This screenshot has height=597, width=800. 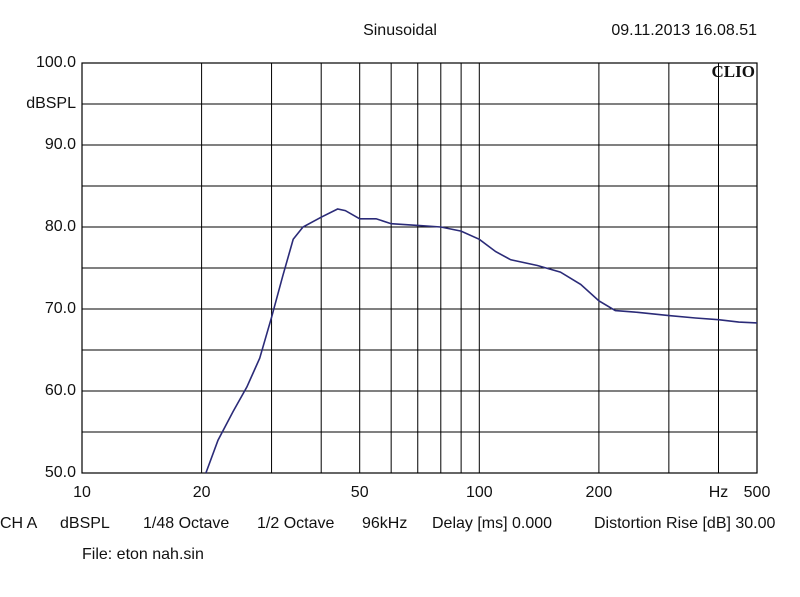 What do you see at coordinates (685, 523) in the screenshot?
I see `footer-item: Distortion Rise [dB] 30.00` at bounding box center [685, 523].